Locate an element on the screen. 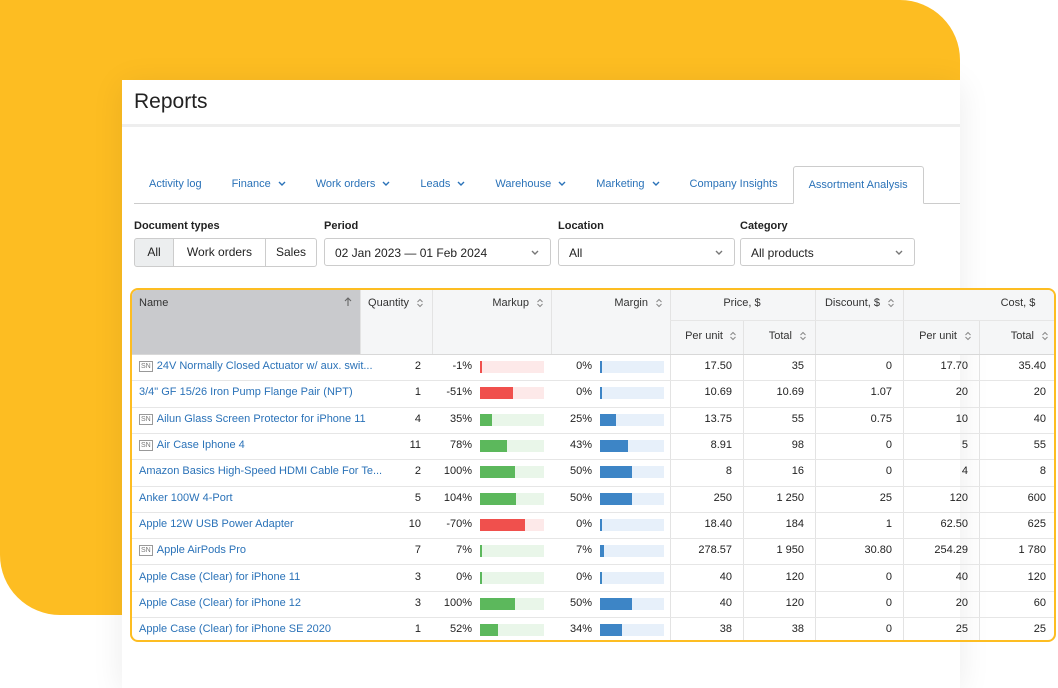 The image size is (1058, 688). page-title: Reports is located at coordinates (171, 101).